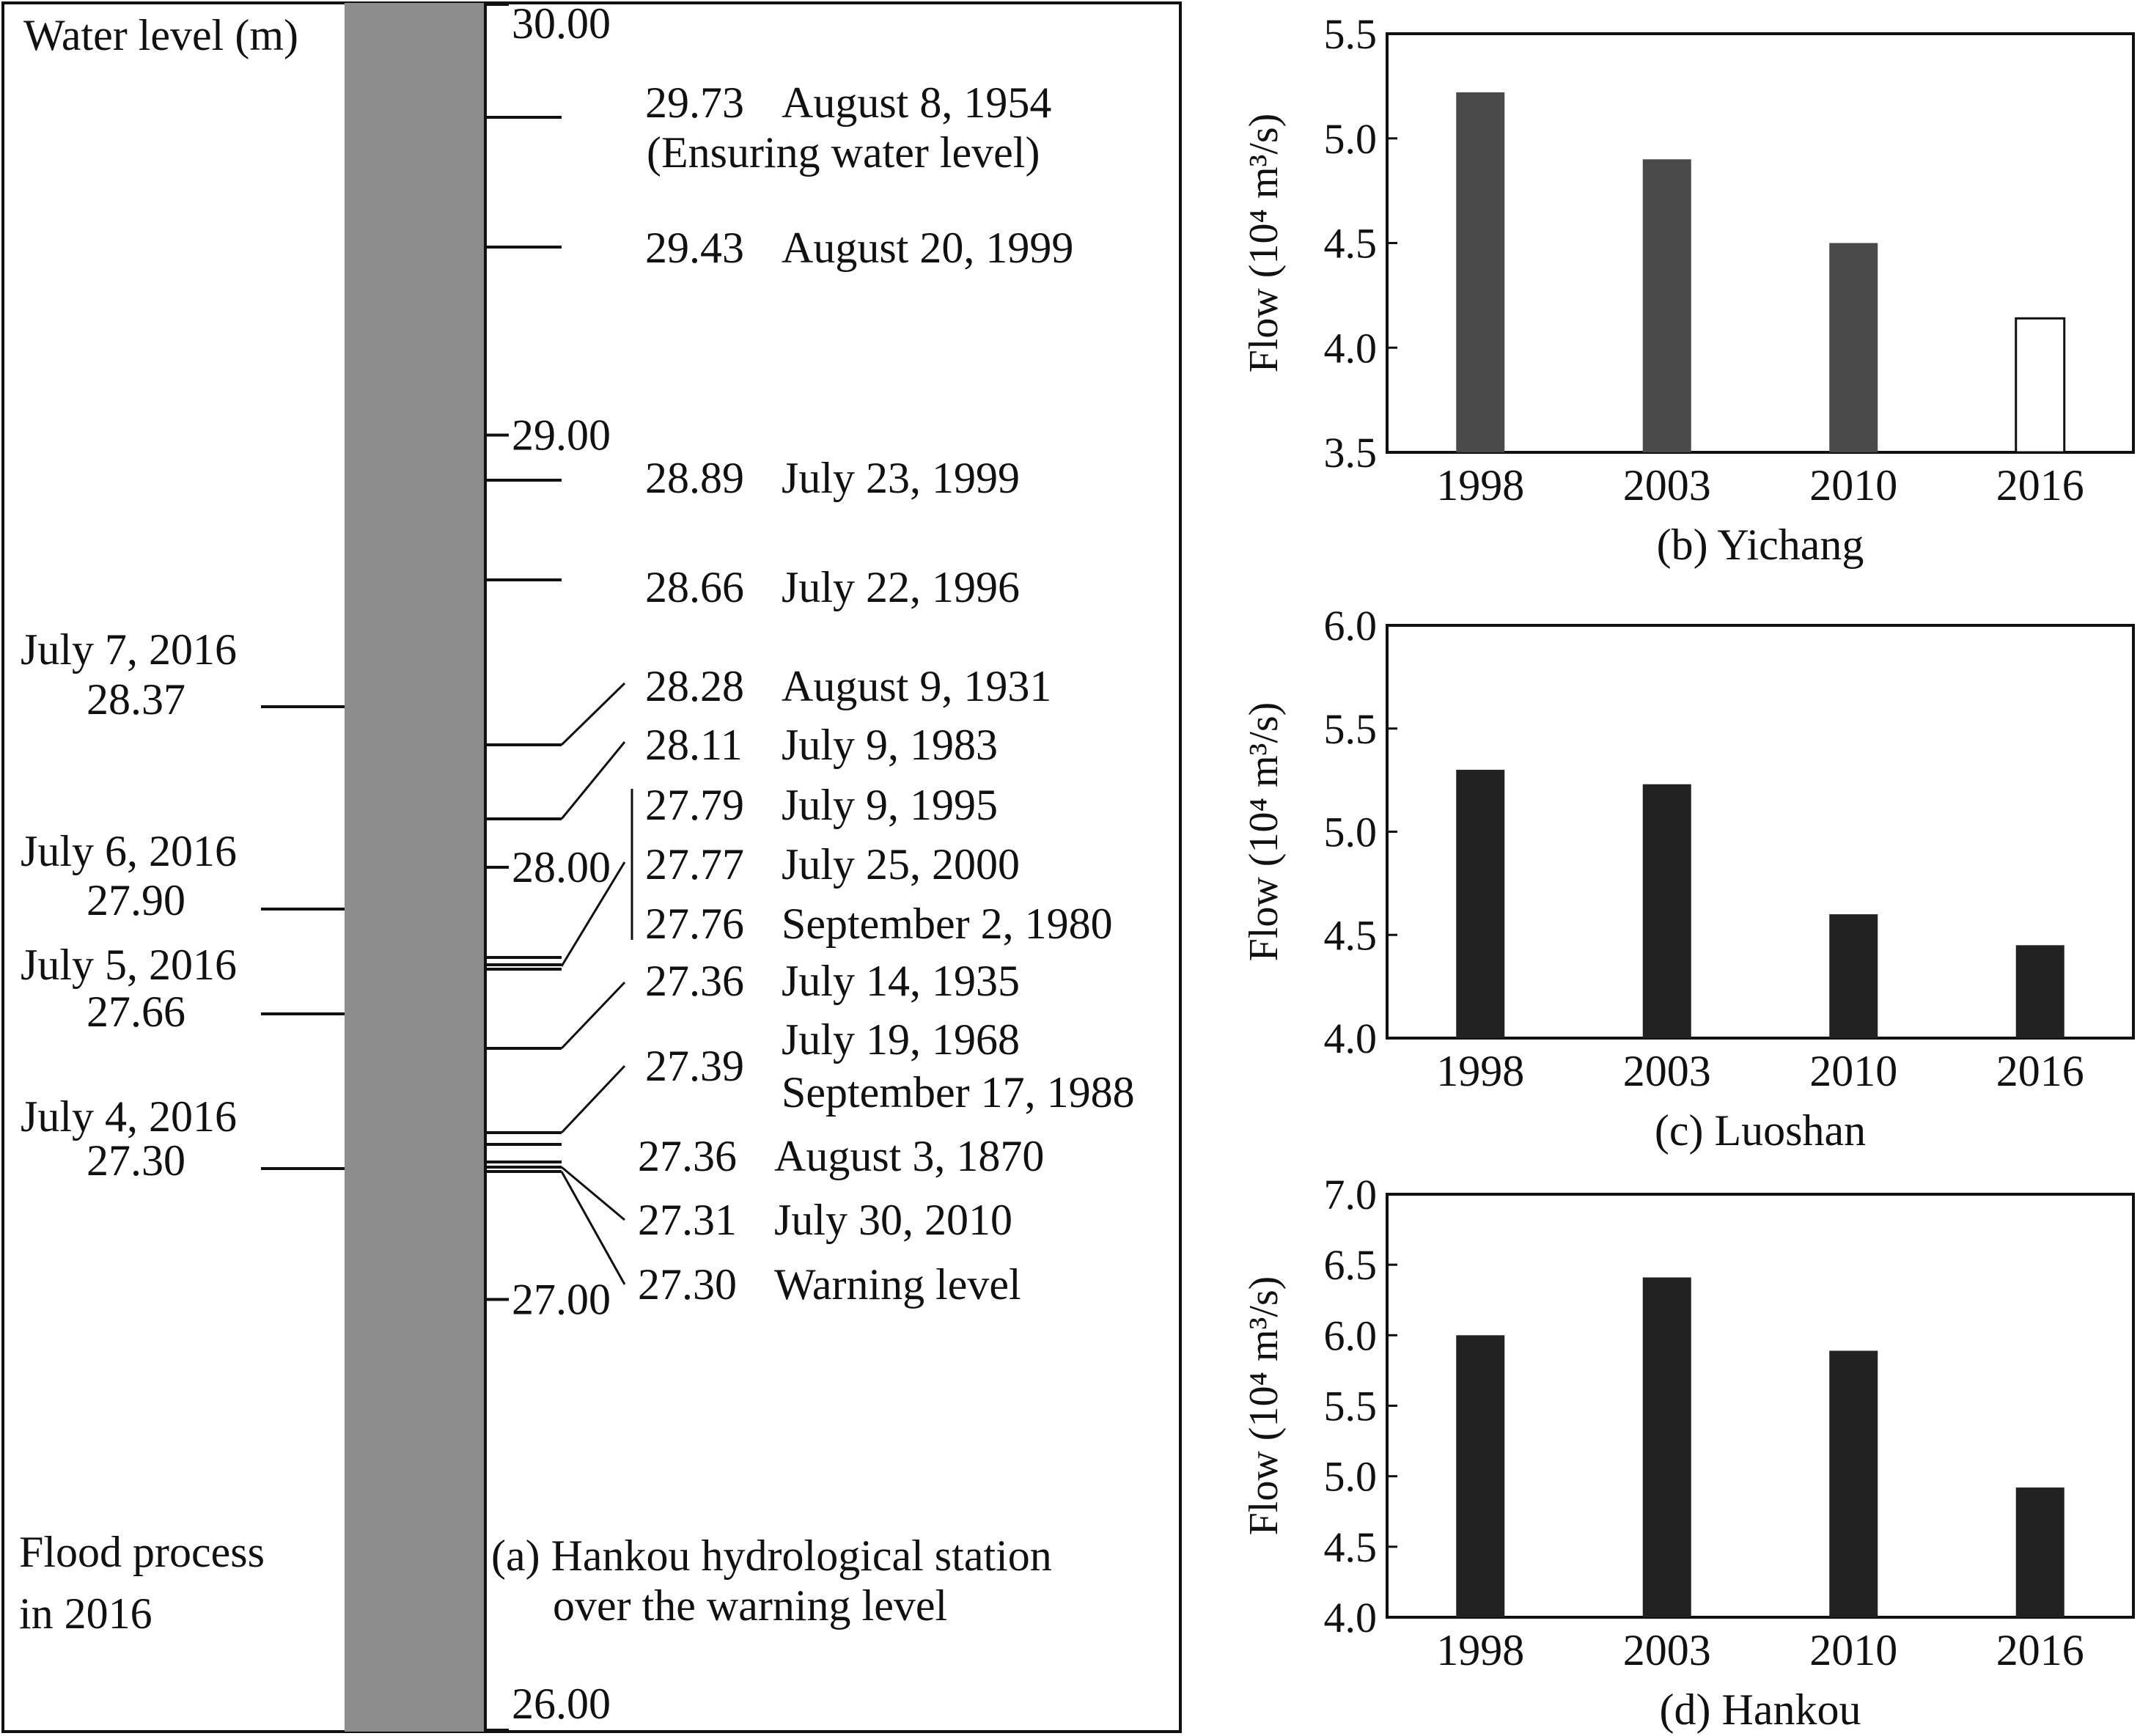 This screenshot has width=2140, height=1736. Describe the element at coordinates (694, 805) in the screenshot. I see `record-value: 27.79` at that location.